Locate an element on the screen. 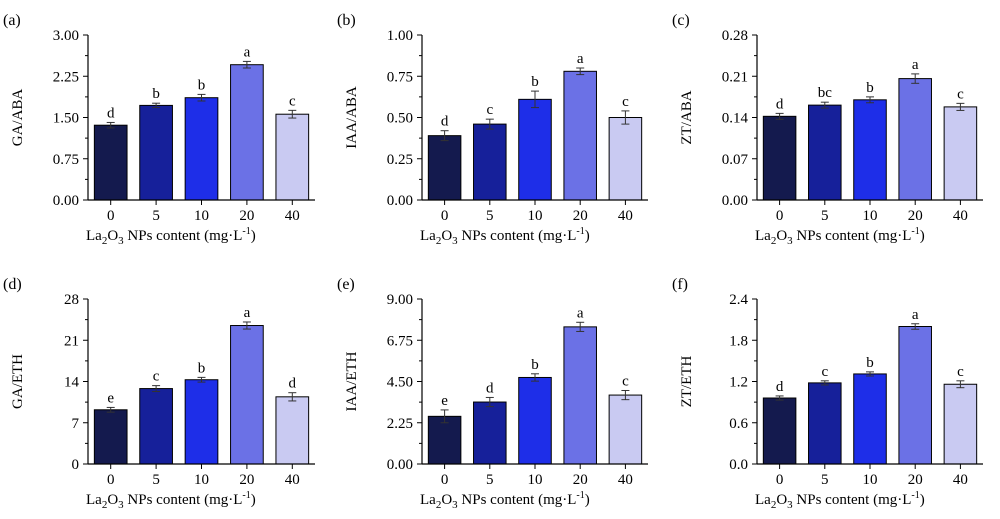  y-tick-label: 0.21 is located at coordinates (735, 77).